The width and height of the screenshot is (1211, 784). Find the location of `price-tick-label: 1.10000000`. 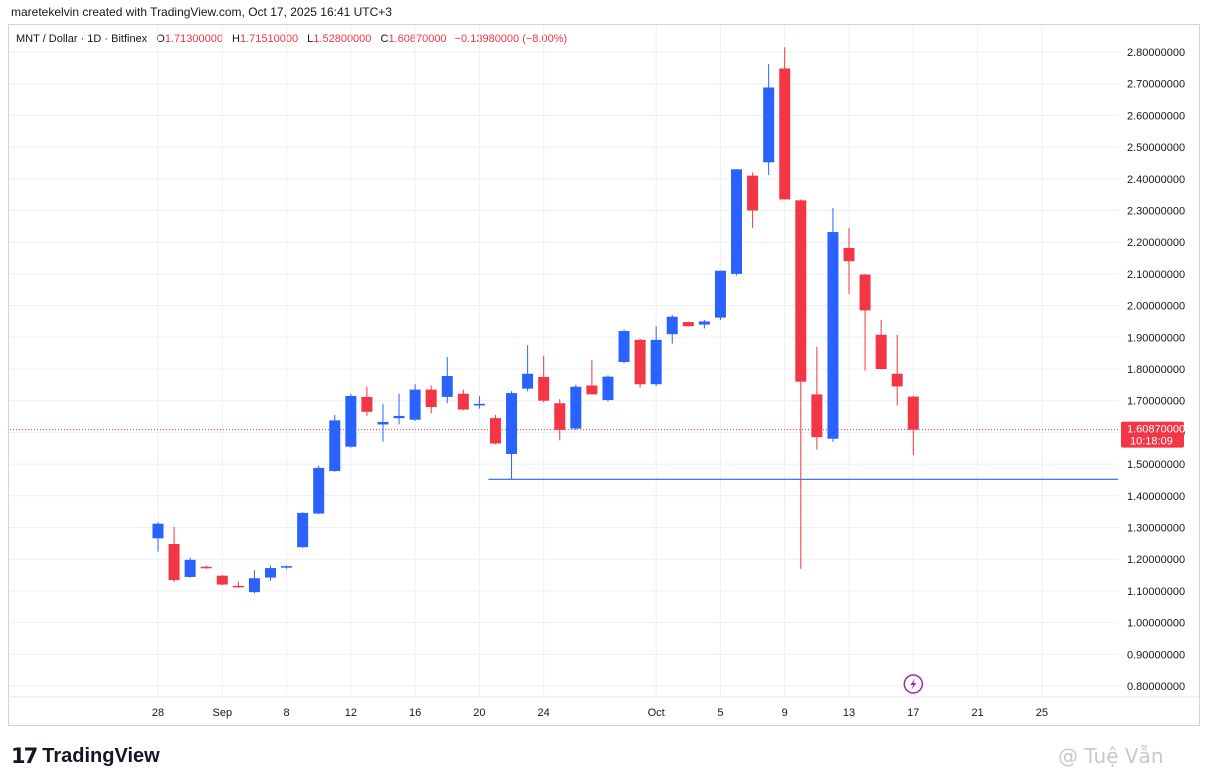

price-tick-label: 1.10000000 is located at coordinates (1156, 592).